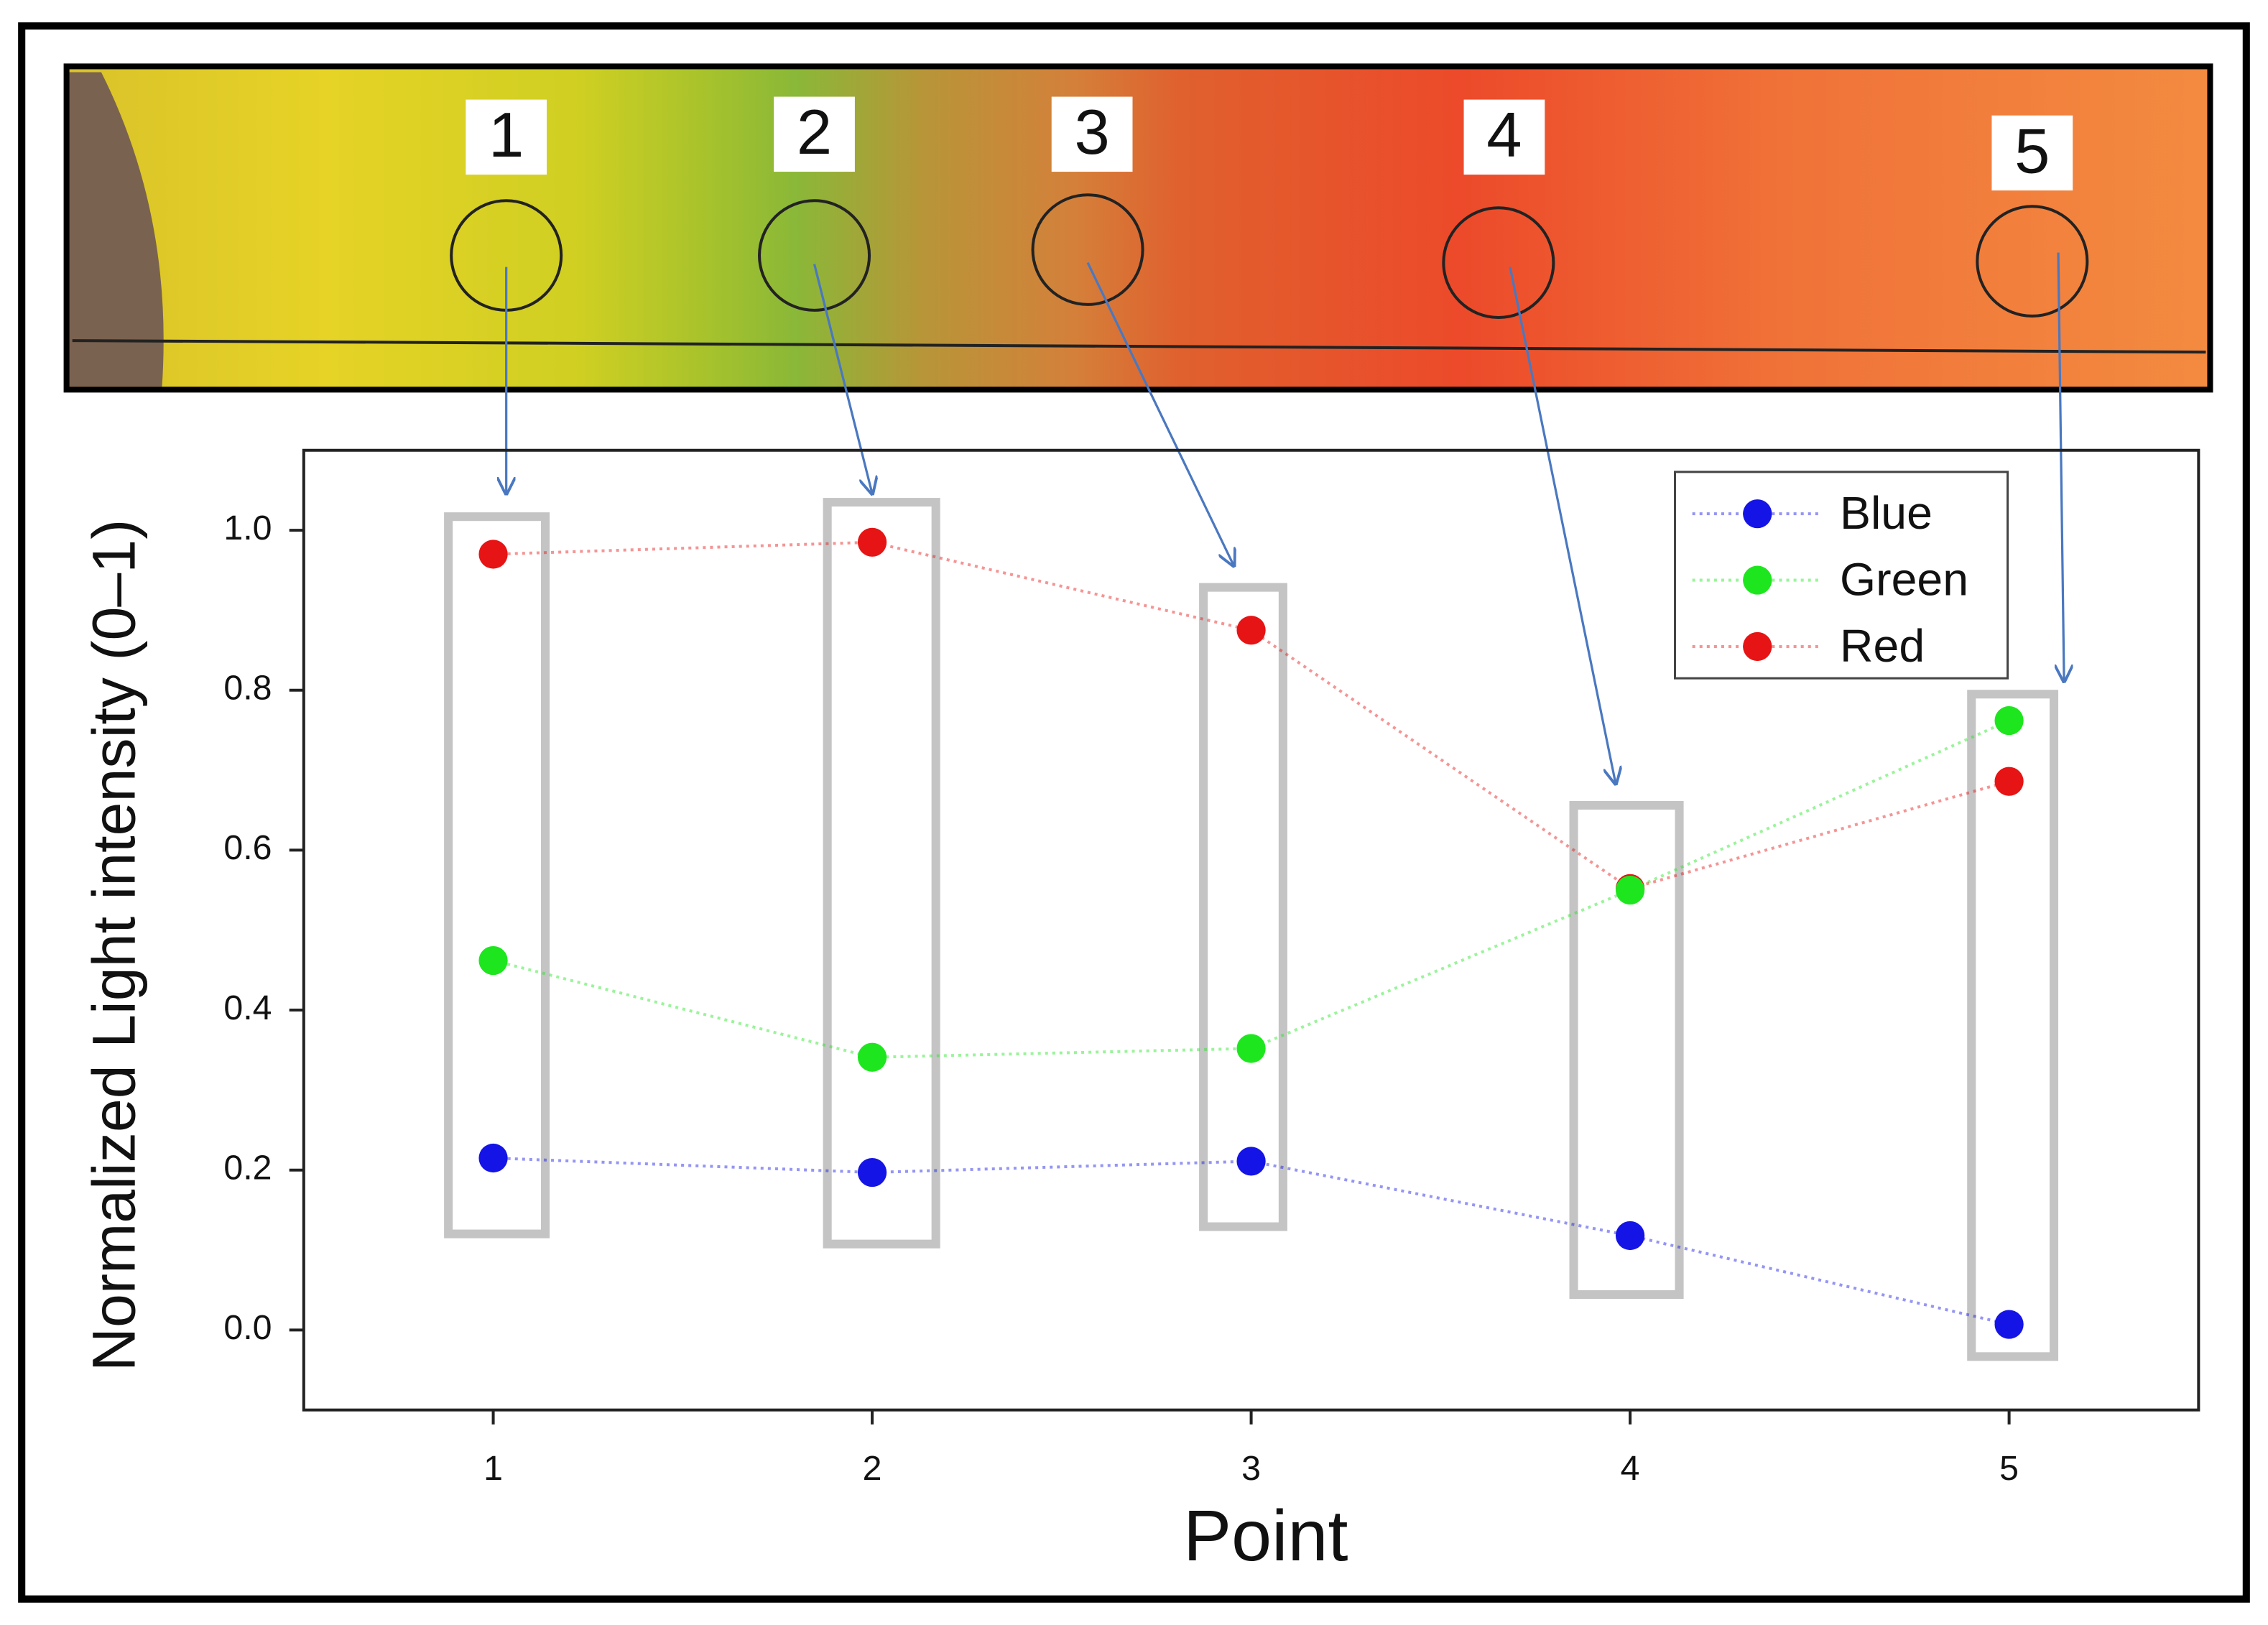 The image size is (2268, 1625). What do you see at coordinates (1265, 1536) in the screenshot?
I see `x-axis-title: Point` at bounding box center [1265, 1536].